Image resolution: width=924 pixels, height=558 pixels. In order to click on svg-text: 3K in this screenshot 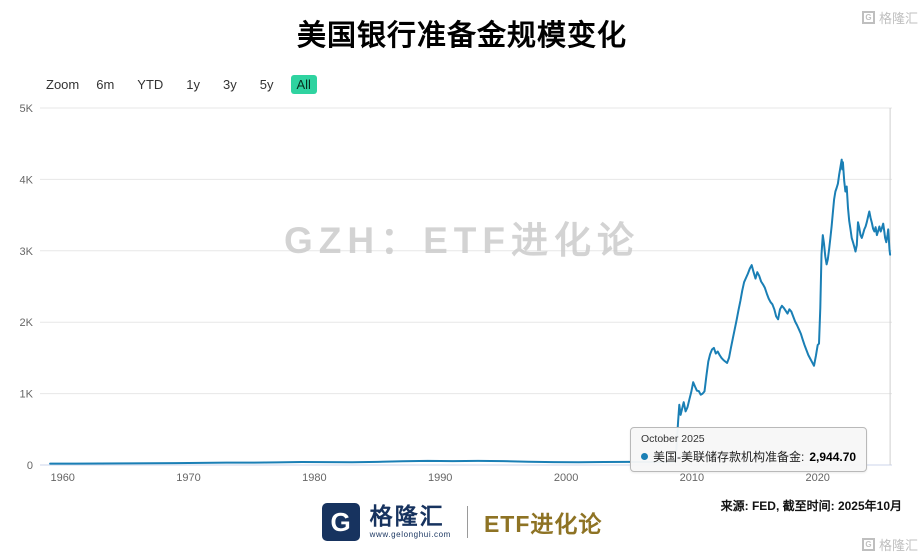, I will do `click(27, 252)`.